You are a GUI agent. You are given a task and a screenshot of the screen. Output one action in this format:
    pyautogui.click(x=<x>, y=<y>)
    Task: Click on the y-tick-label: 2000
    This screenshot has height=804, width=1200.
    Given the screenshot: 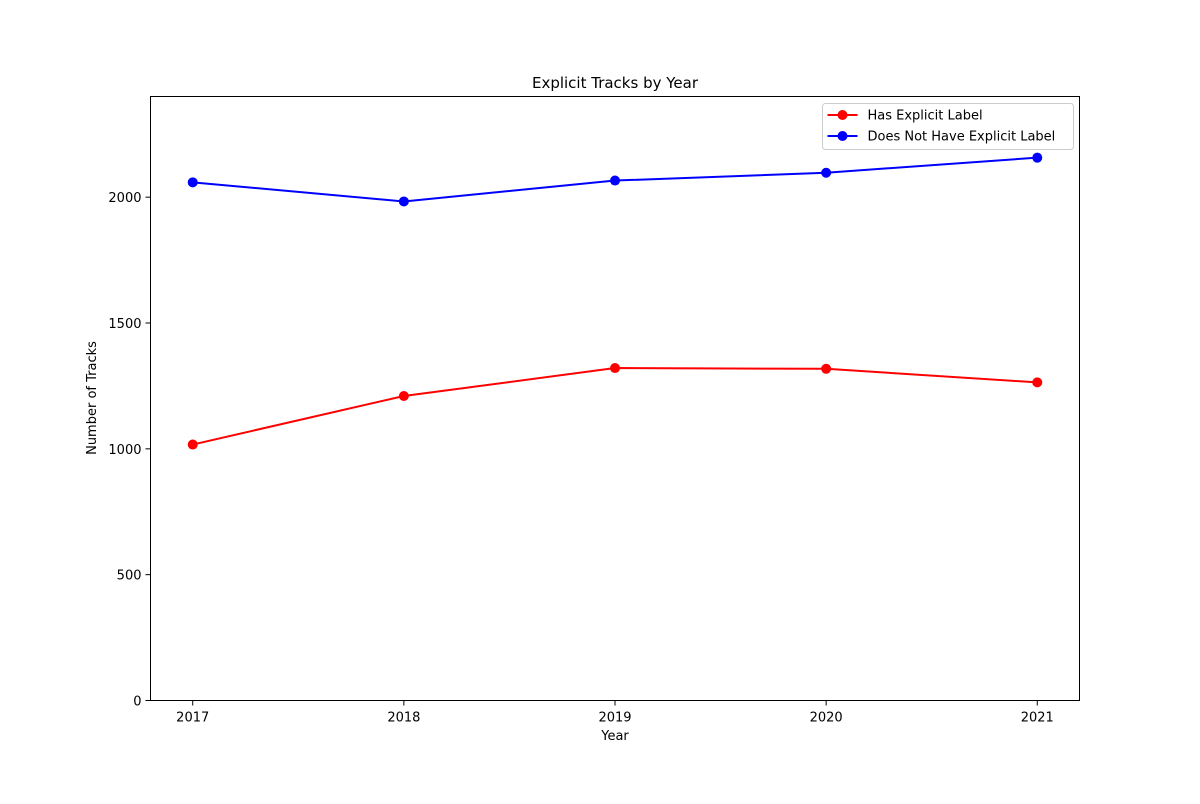 What is the action you would take?
    pyautogui.click(x=124, y=198)
    